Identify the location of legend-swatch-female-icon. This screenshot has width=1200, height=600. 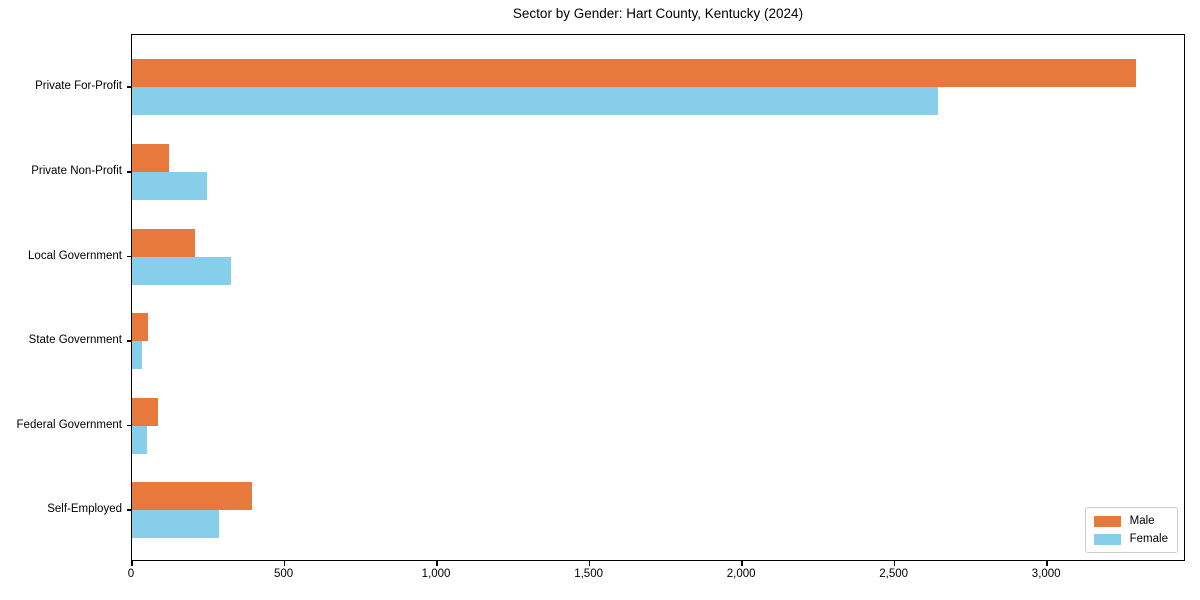
(1107, 539).